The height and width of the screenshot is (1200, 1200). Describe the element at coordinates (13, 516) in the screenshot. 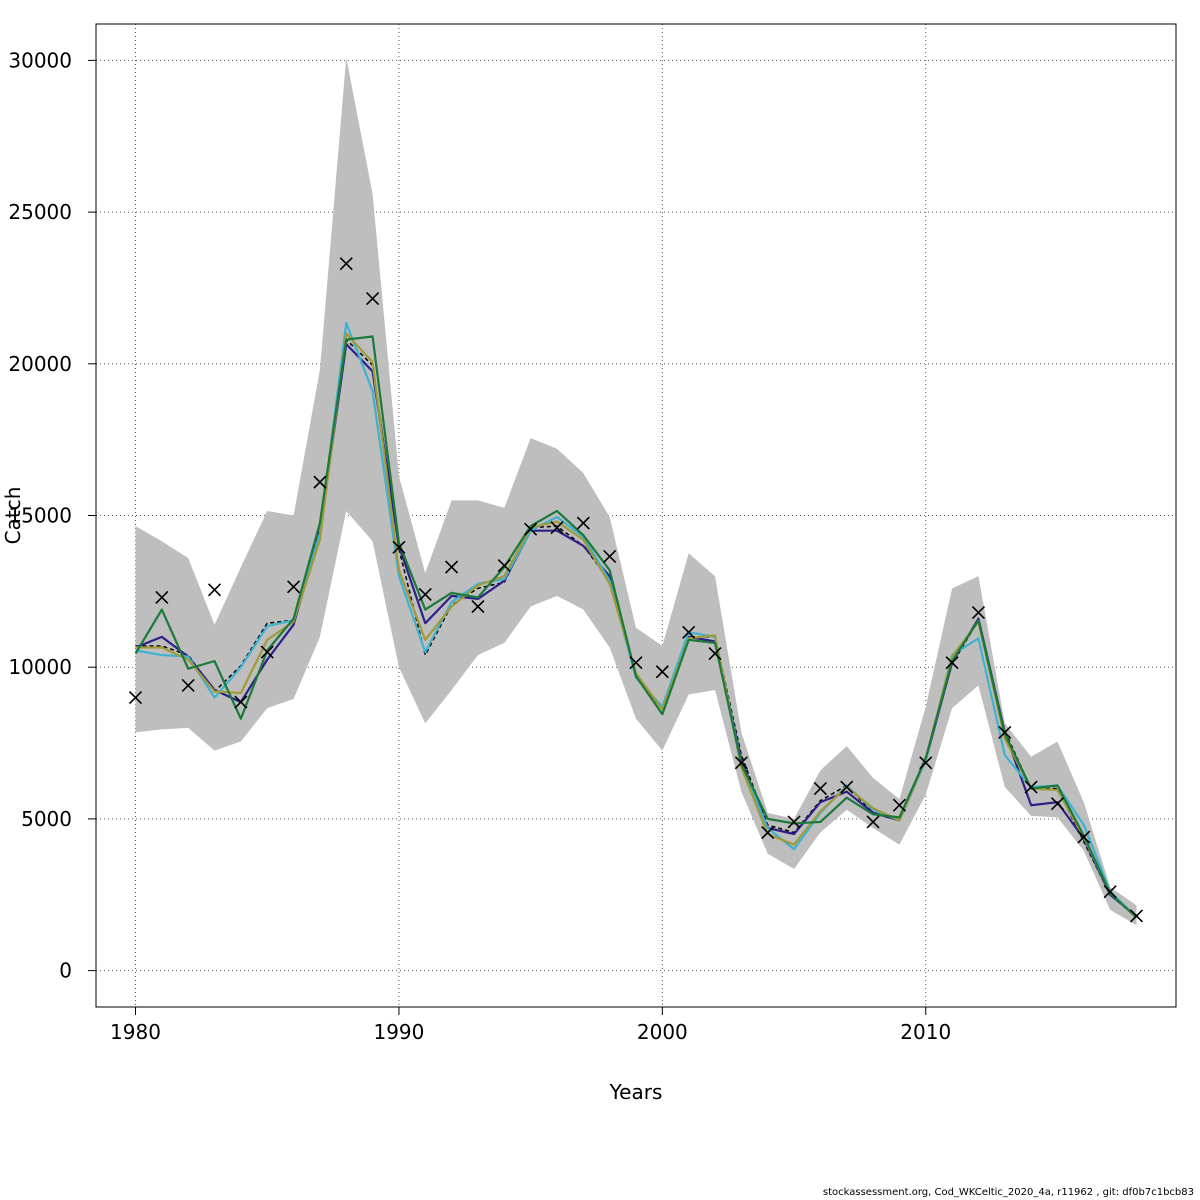

I see `y-axis-title: Catch` at that location.